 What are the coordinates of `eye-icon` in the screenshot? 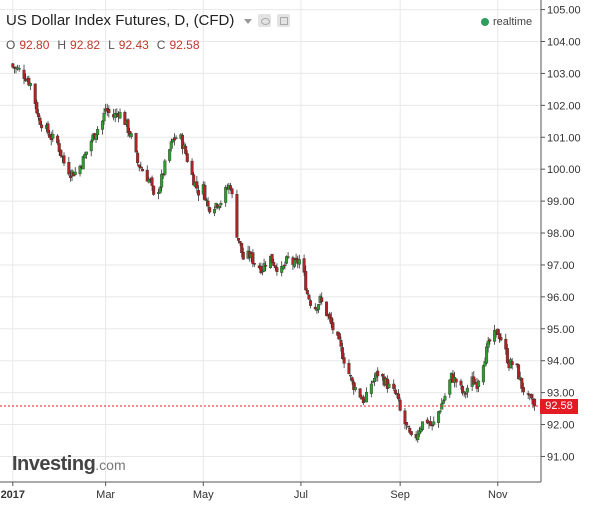 It's located at (265, 20).